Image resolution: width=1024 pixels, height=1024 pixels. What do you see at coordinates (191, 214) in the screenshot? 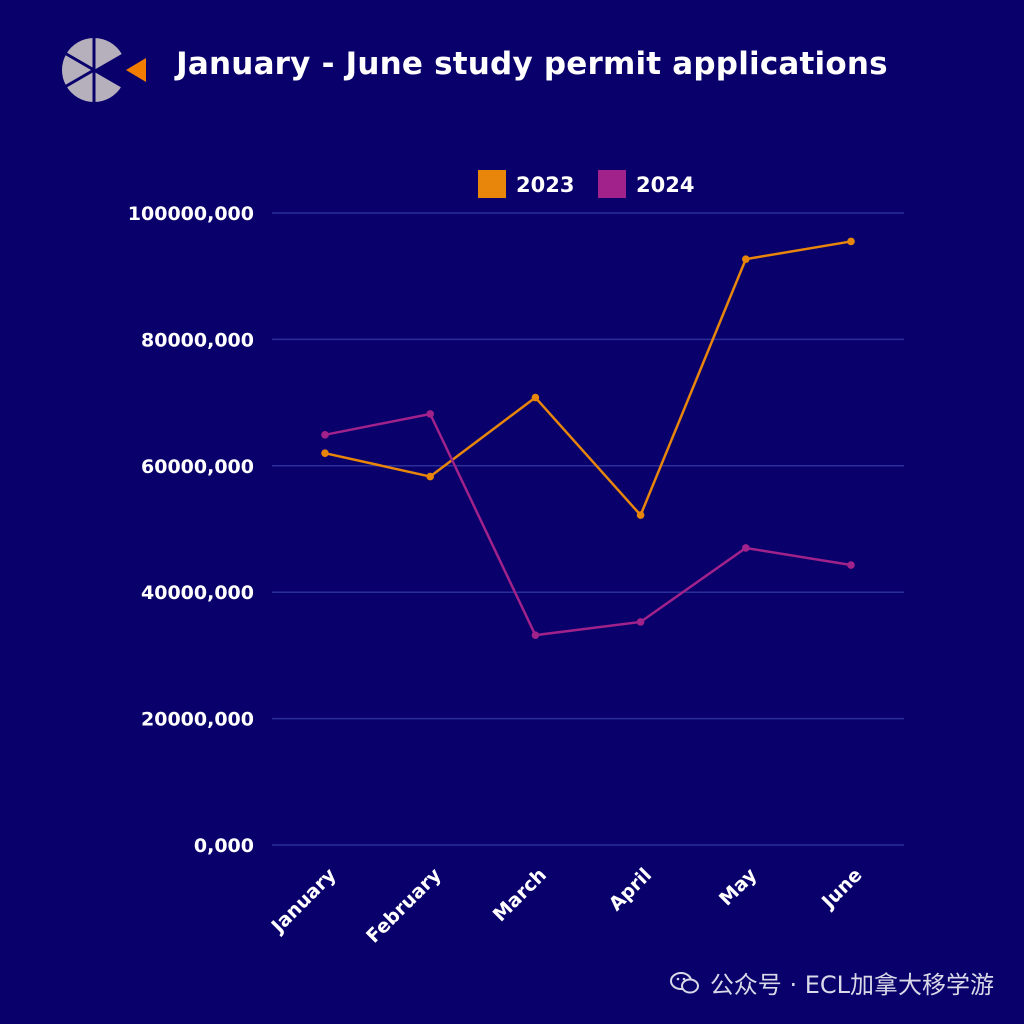
I see `y-tick-label: 100000,000` at bounding box center [191, 214].